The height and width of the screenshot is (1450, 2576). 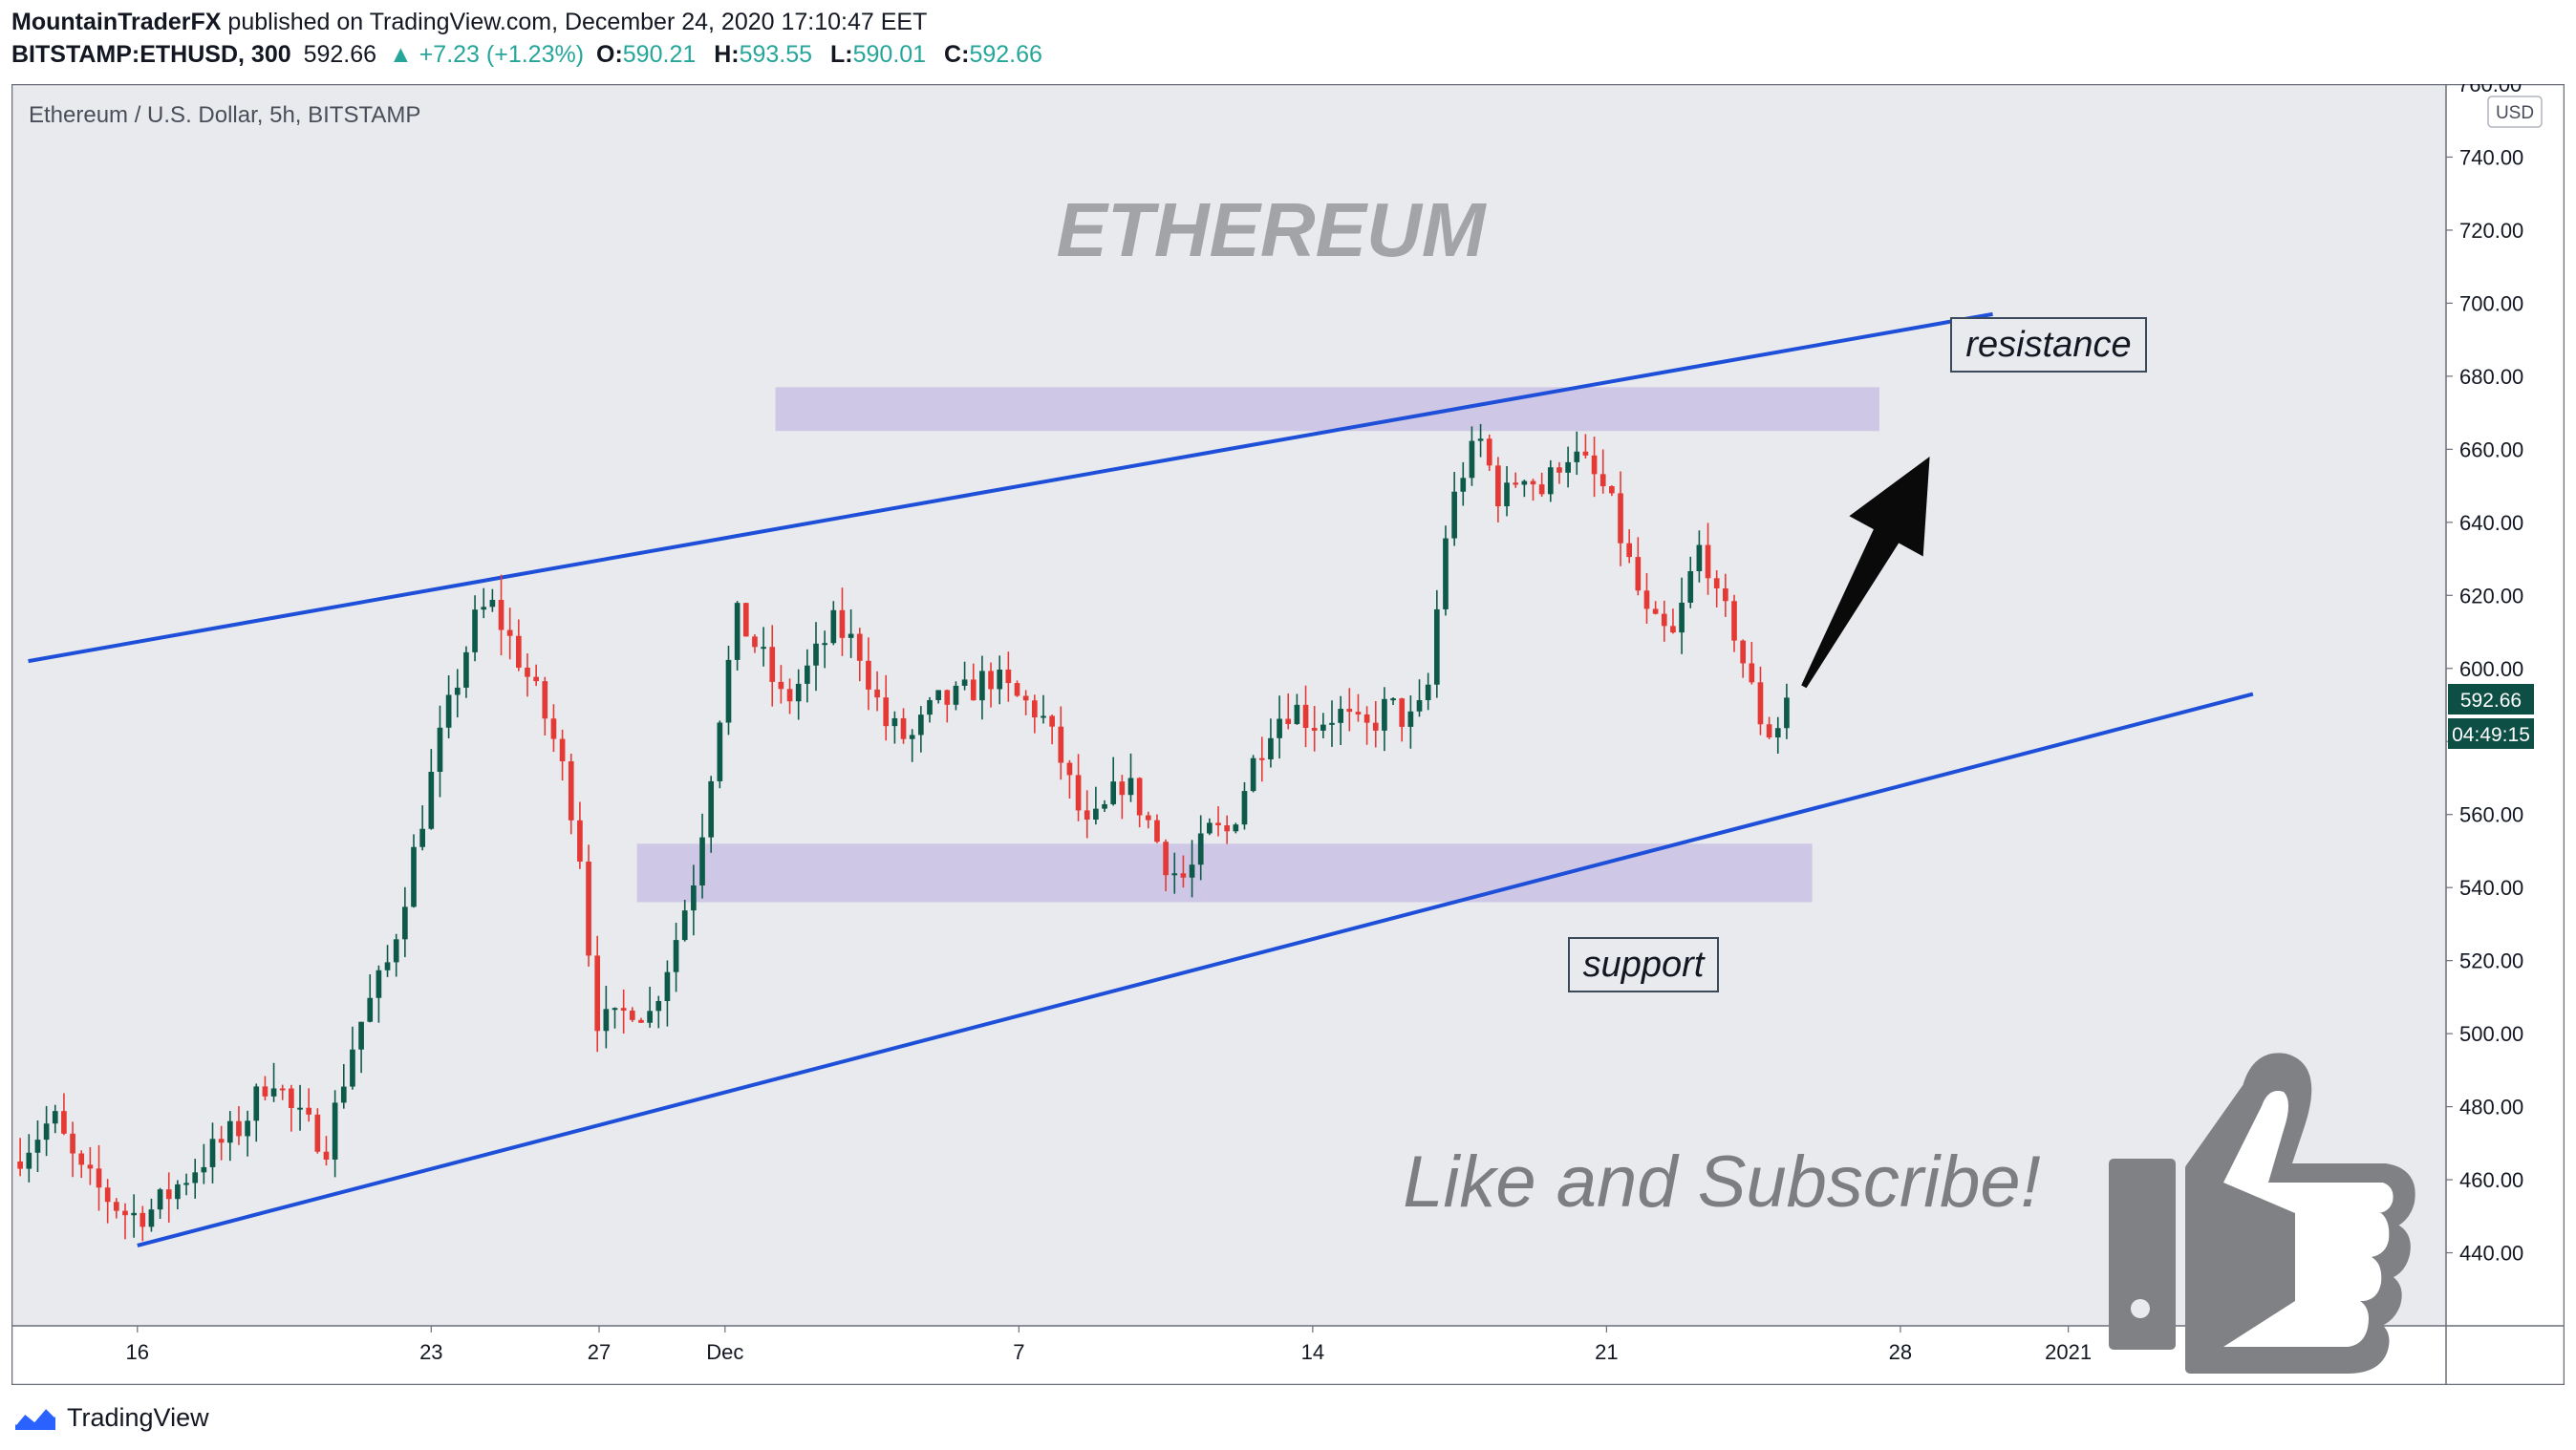 I want to click on low-value: 590.01, so click(x=889, y=54).